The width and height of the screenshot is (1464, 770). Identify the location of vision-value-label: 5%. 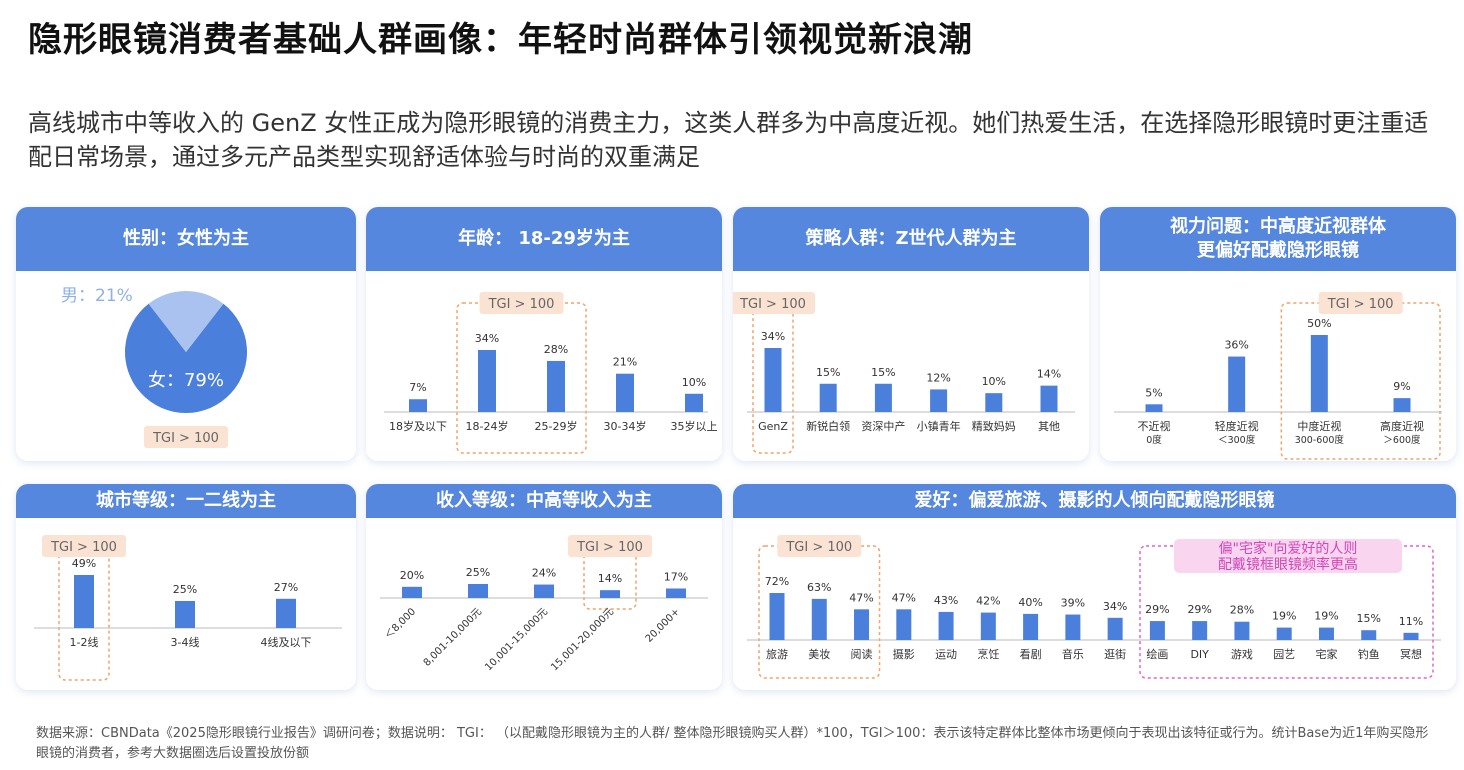
(1153, 392).